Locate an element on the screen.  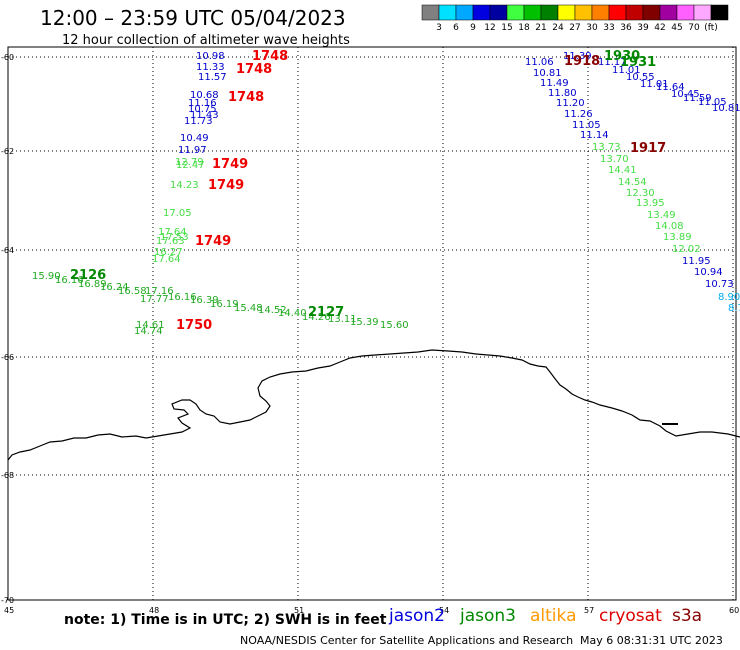
pass-time-label: 1750 is located at coordinates (194, 325).